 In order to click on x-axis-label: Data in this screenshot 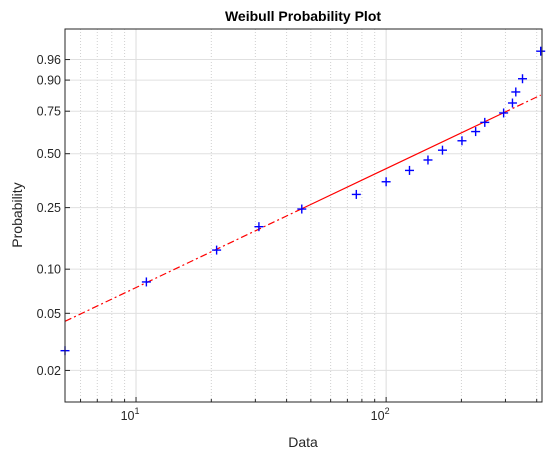, I will do `click(303, 442)`.